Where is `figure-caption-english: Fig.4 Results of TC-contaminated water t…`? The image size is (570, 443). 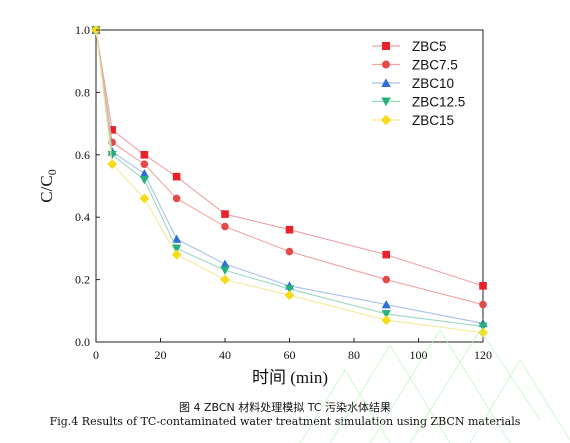 figure-caption-english: Fig.4 Results of TC-contaminated water t… is located at coordinates (285, 421).